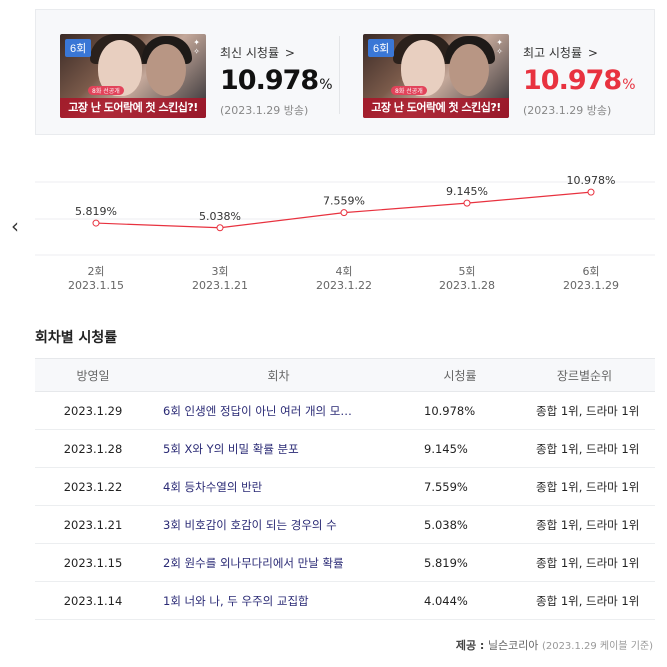 The width and height of the screenshot is (667, 667). What do you see at coordinates (93, 375) in the screenshot?
I see `column-header-date: 방영일` at bounding box center [93, 375].